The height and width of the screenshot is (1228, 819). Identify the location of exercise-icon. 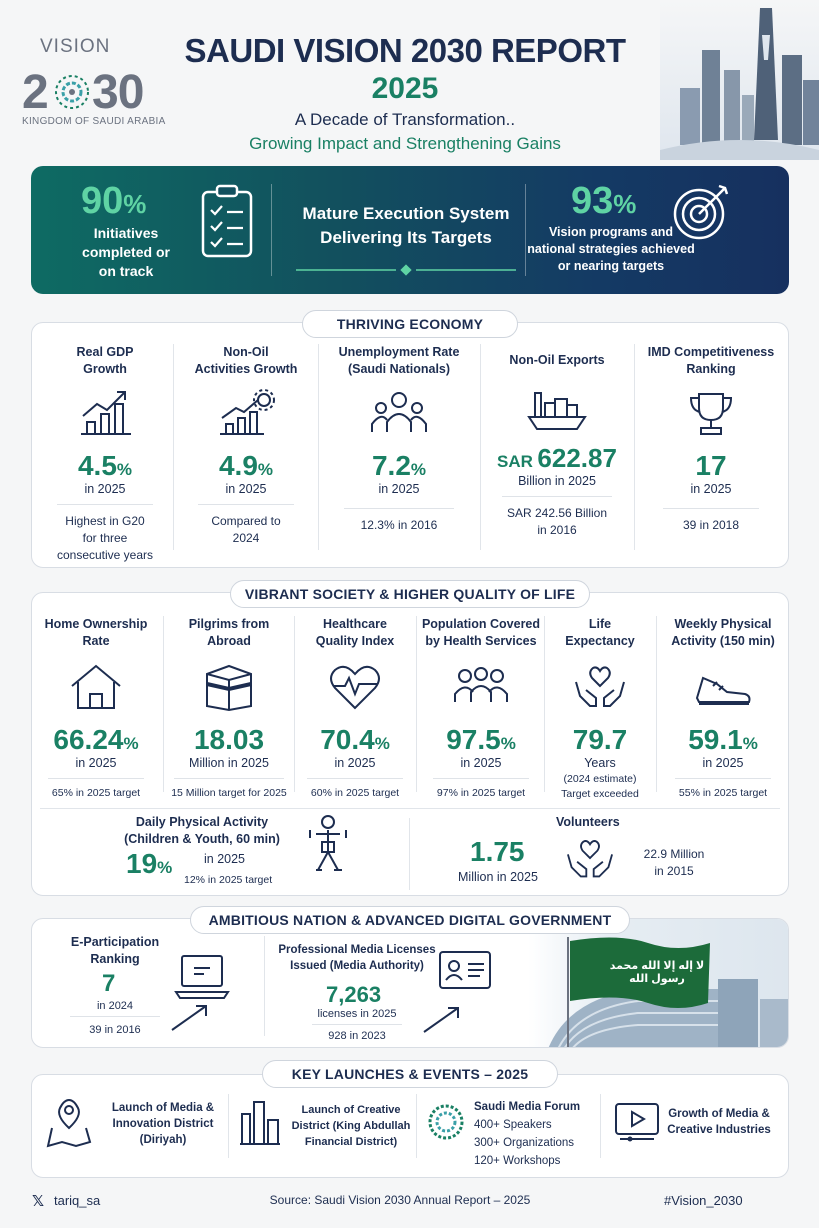
(328, 843).